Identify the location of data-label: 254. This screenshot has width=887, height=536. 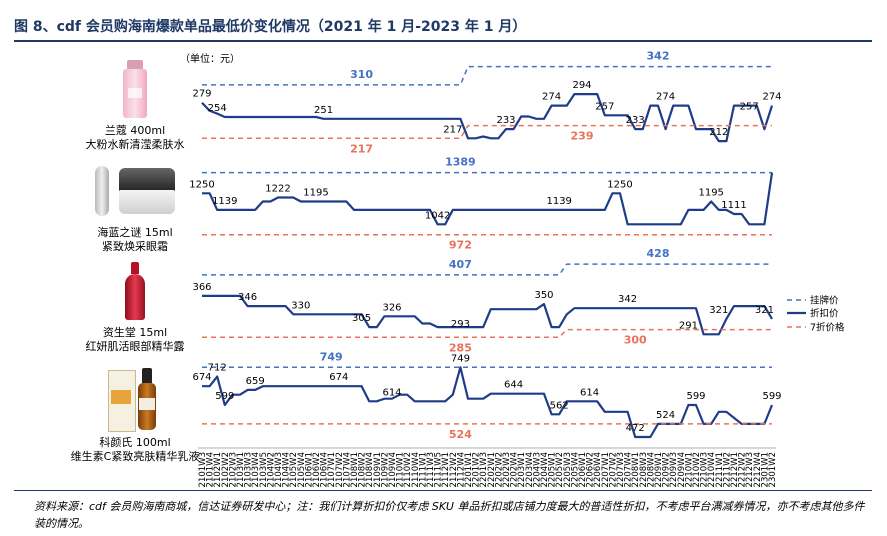
(217, 108).